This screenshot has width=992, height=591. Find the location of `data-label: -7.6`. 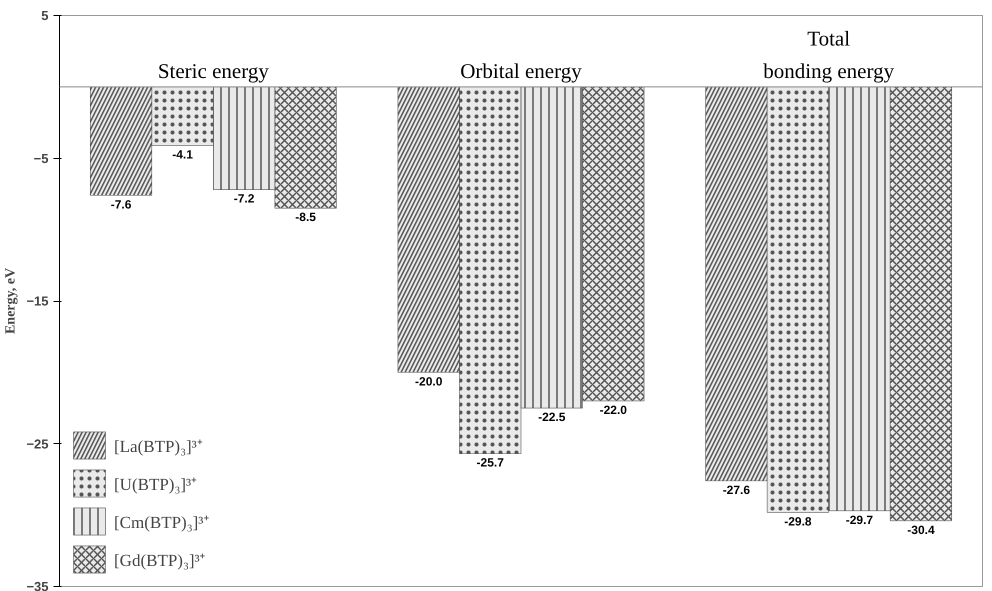

data-label: -7.6 is located at coordinates (121, 204).